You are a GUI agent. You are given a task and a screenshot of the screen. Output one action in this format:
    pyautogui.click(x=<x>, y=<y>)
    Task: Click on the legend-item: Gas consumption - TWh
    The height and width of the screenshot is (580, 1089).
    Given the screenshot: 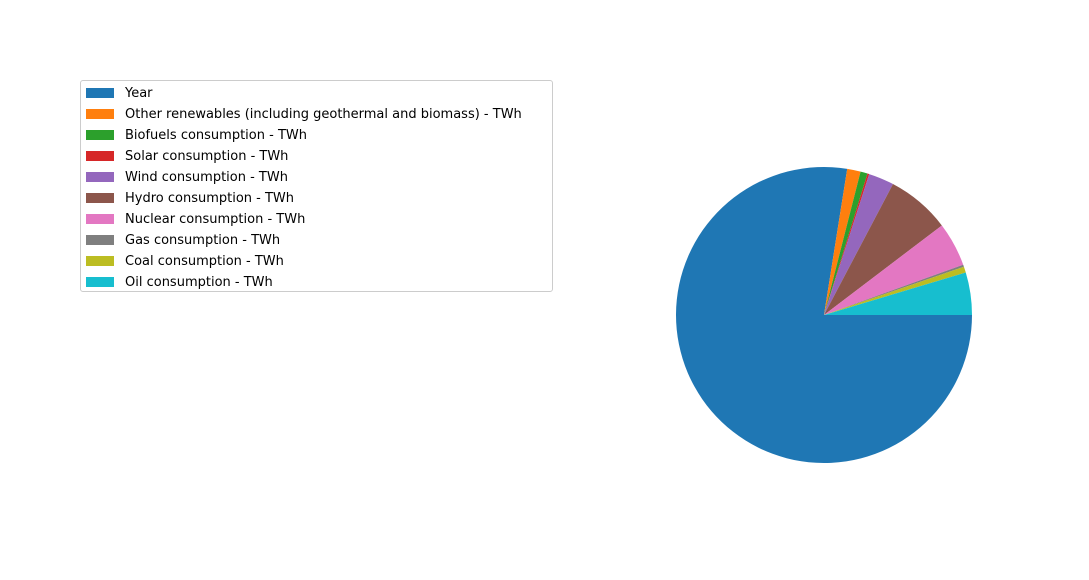 What is the action you would take?
    pyautogui.click(x=183, y=240)
    